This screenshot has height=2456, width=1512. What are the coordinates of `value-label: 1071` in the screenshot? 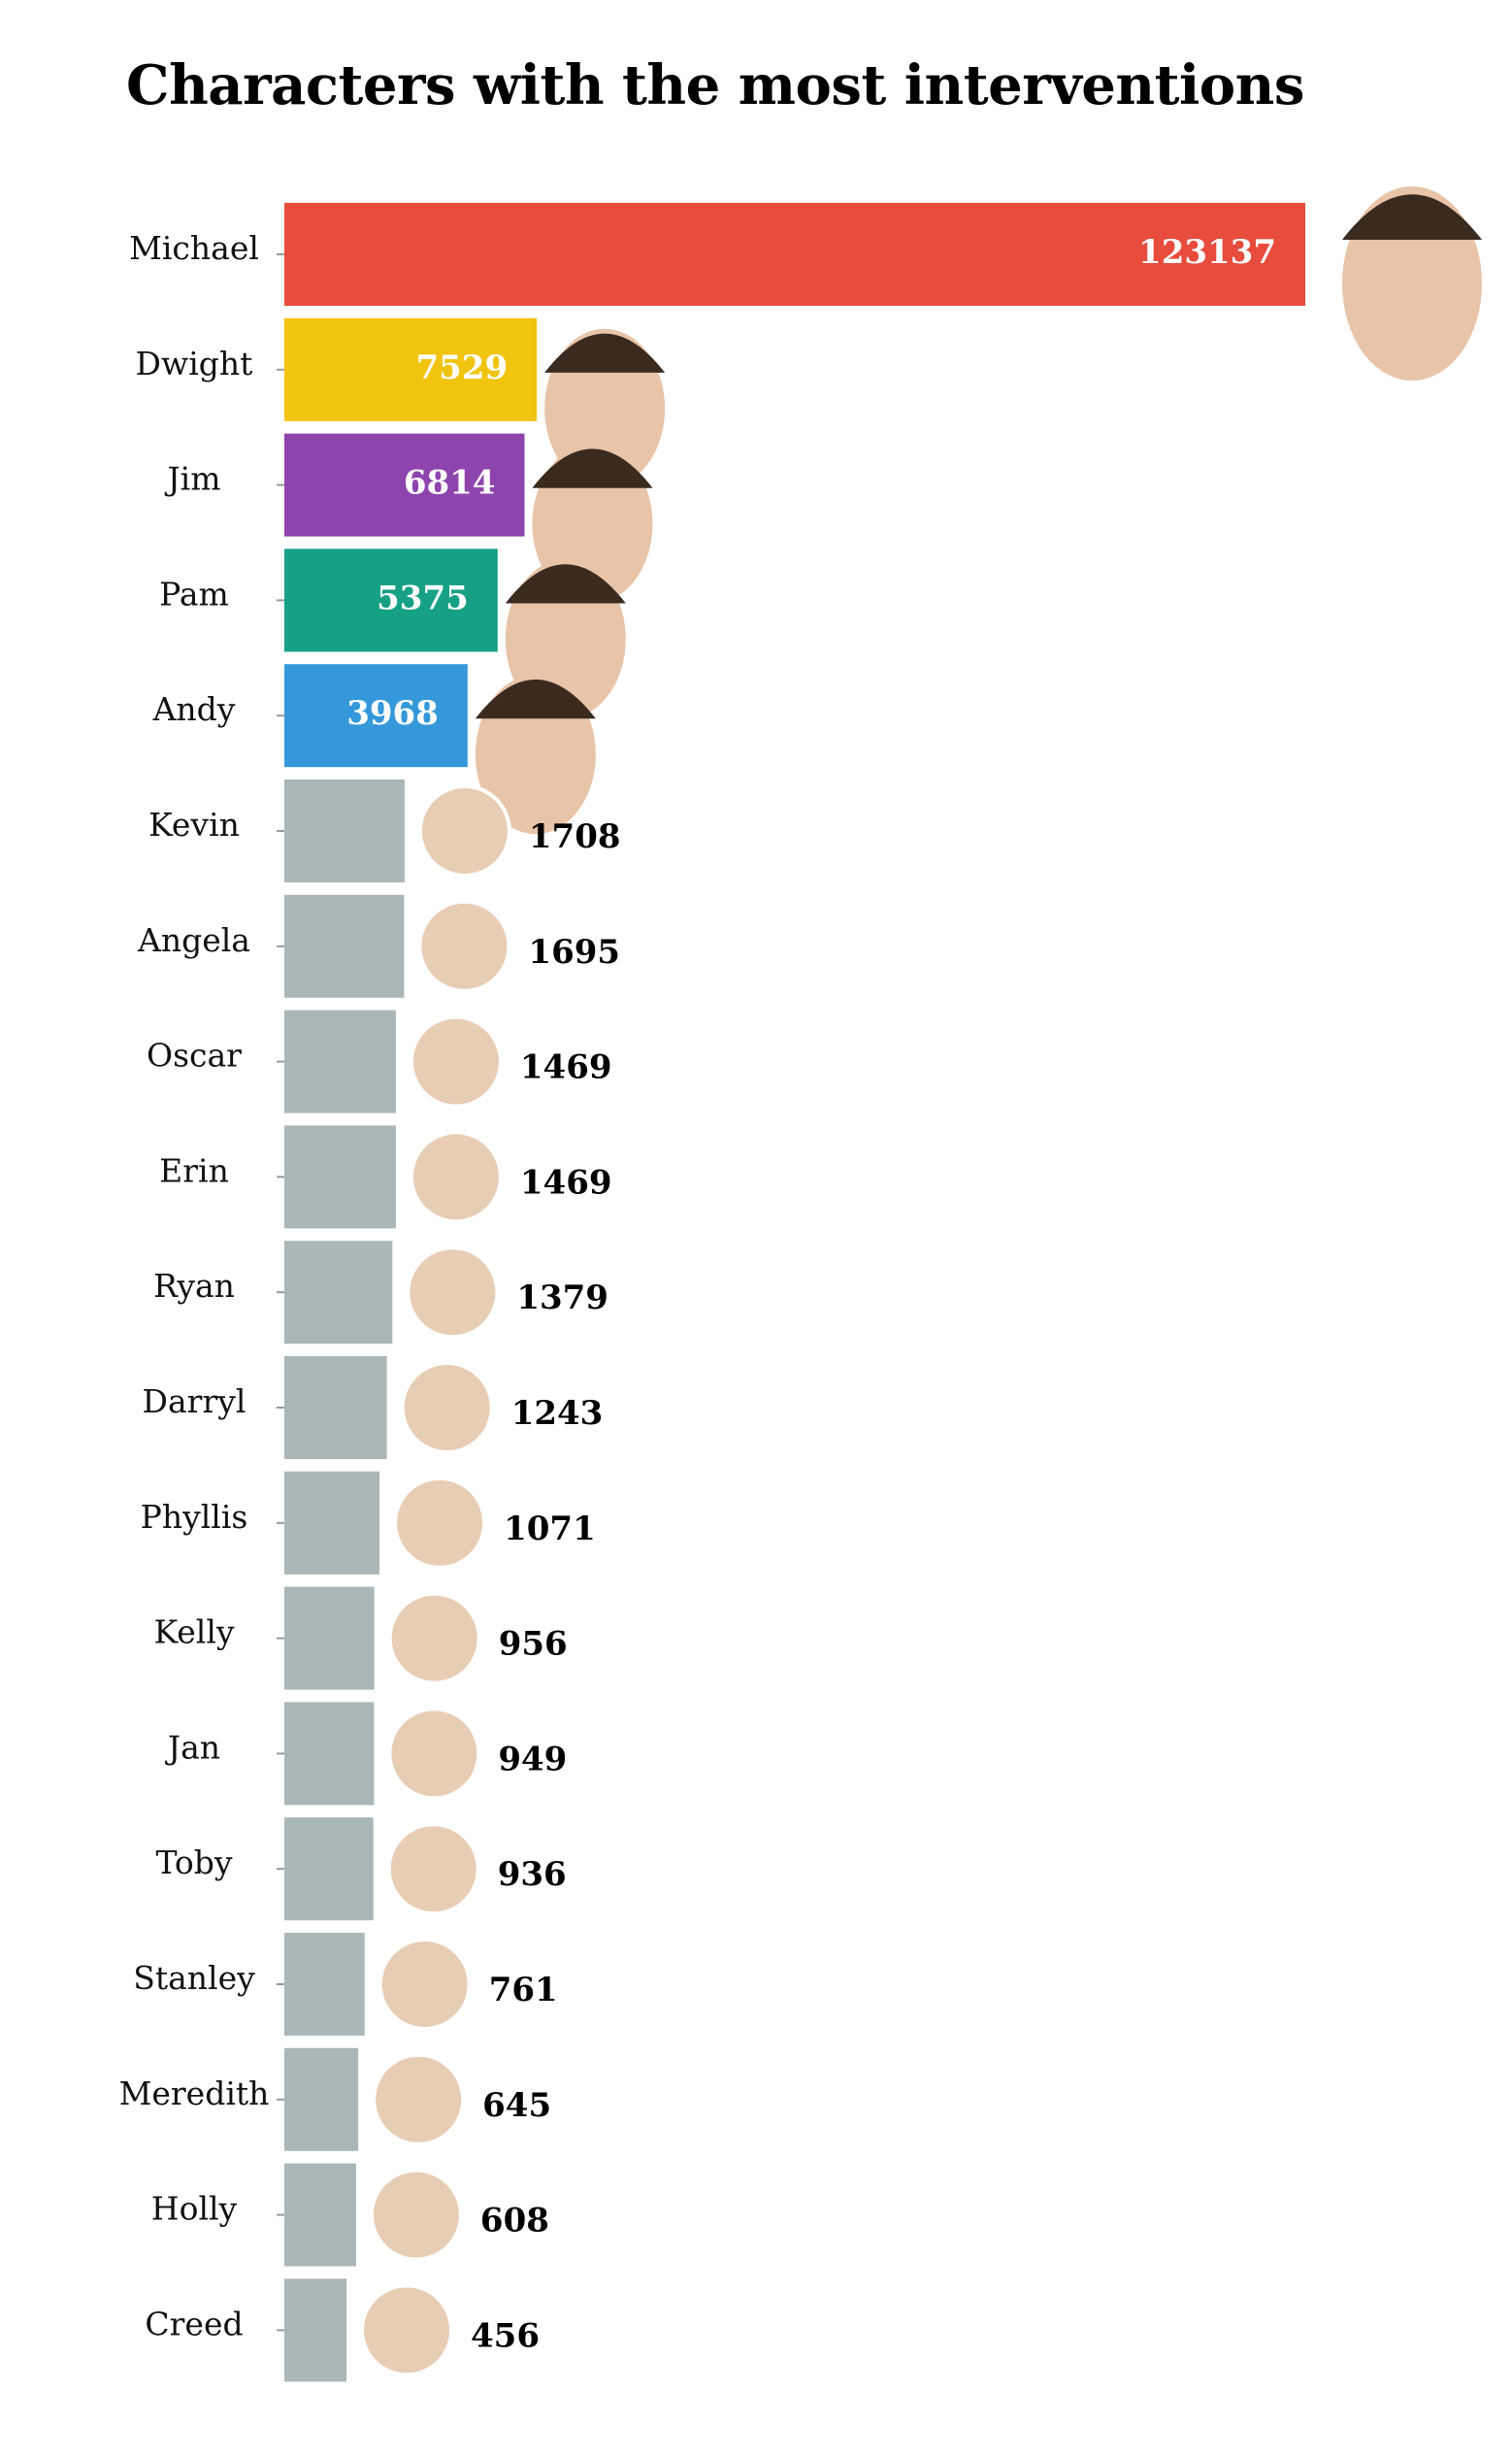 It's located at (550, 1529).